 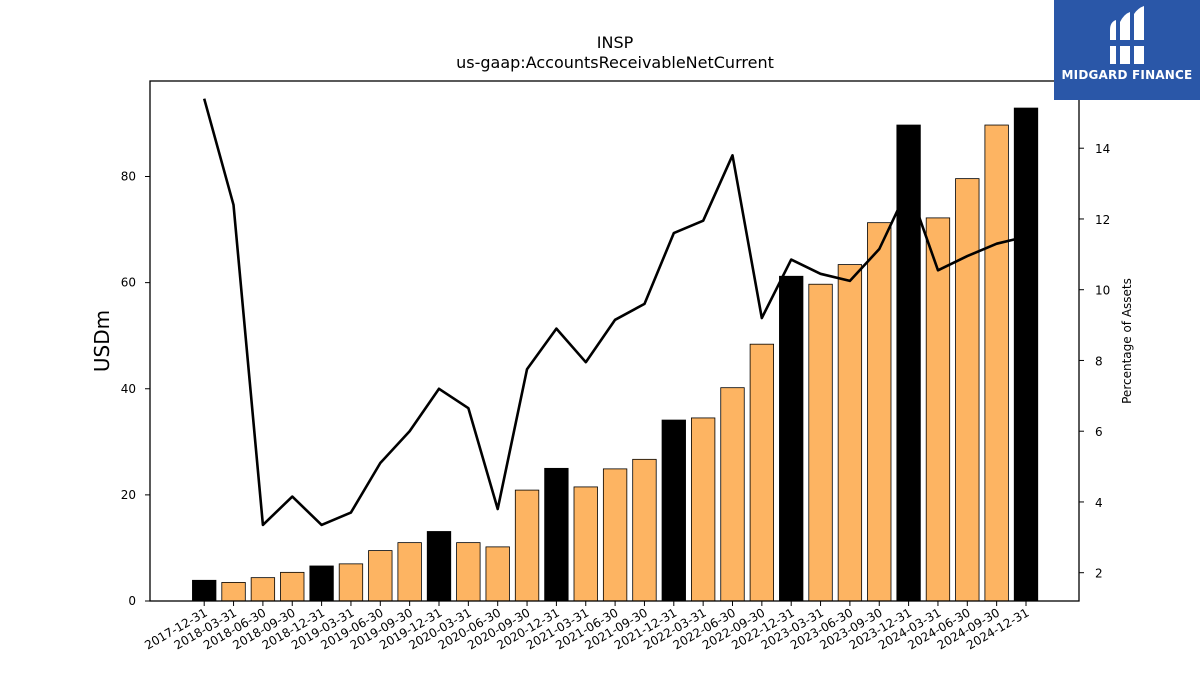 What do you see at coordinates (128, 283) in the screenshot?
I see `y-tick-label: 60` at bounding box center [128, 283].